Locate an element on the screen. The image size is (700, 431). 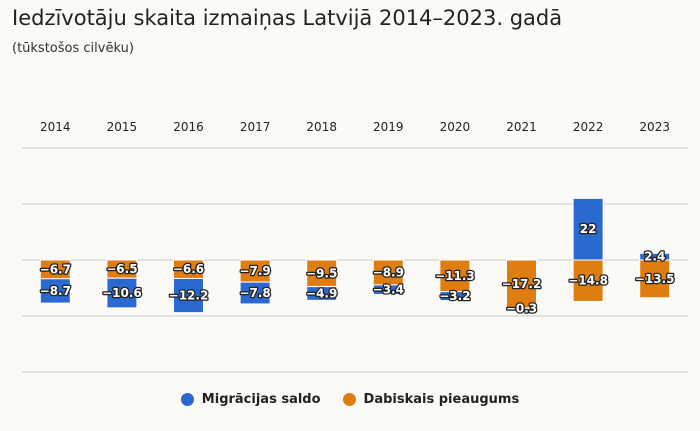
data-label-migration: 2.4 is located at coordinates (654, 257).